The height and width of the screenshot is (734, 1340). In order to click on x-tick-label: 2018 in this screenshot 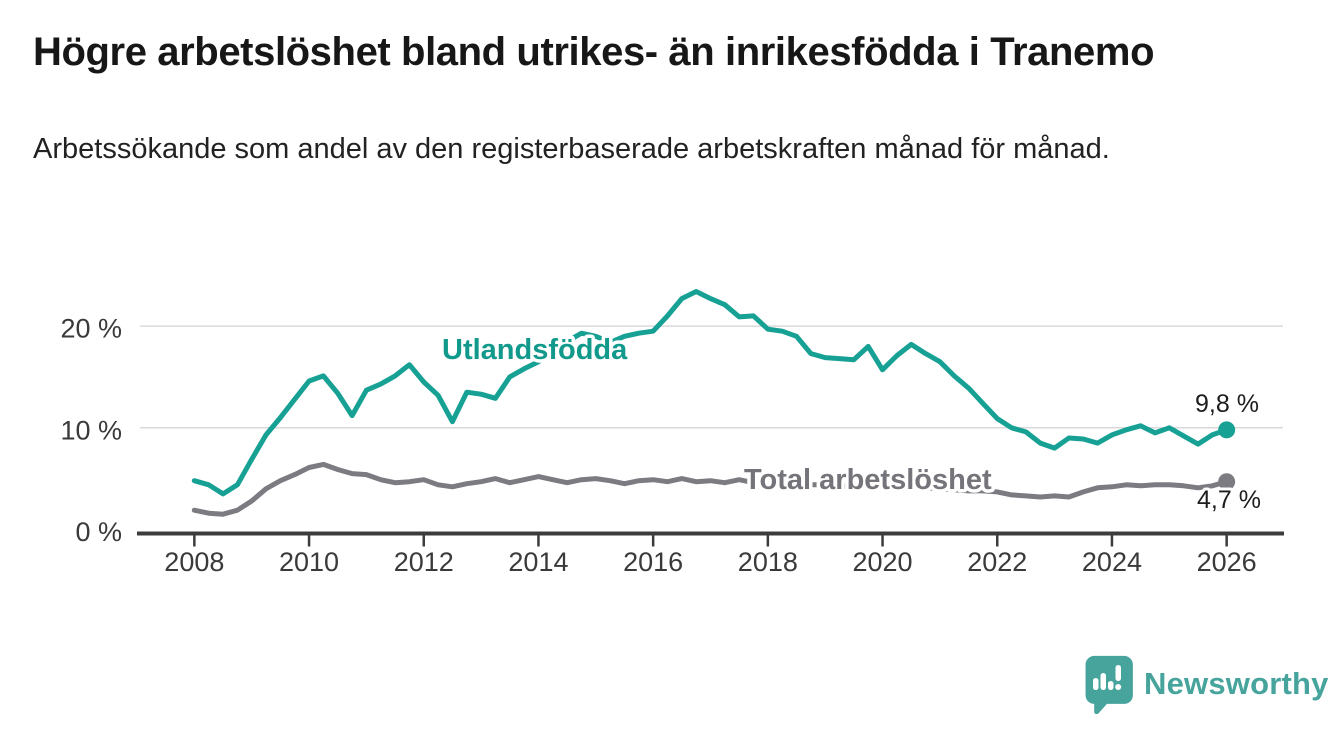, I will do `click(768, 562)`.